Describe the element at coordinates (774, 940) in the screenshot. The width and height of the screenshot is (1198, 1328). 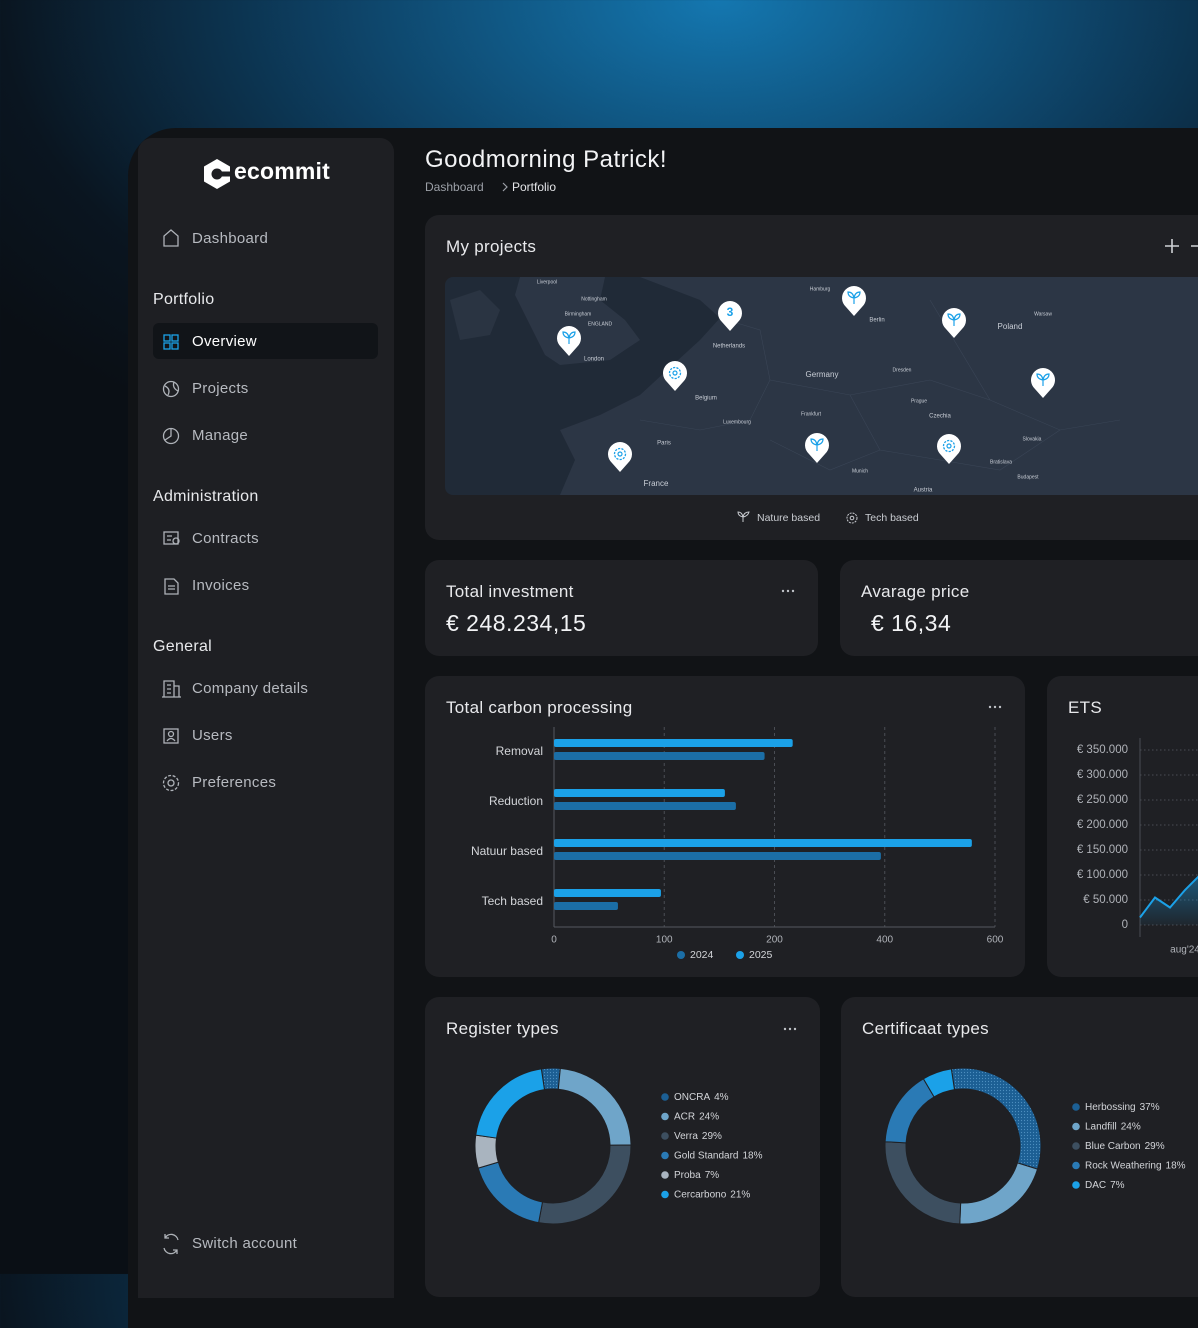
I see `x-tick-label: 200` at that location.